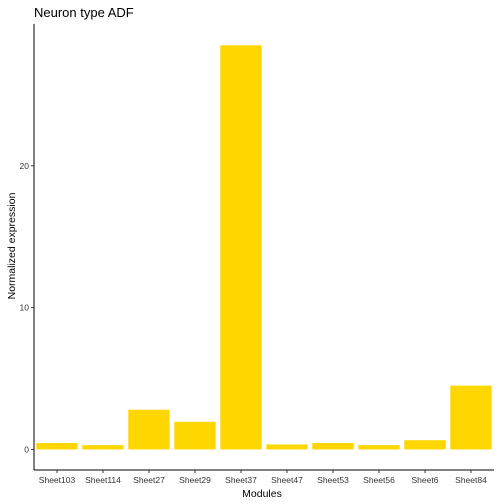 This screenshot has height=504, width=504. What do you see at coordinates (333, 480) in the screenshot?
I see `x-tick-label: Sheet53` at bounding box center [333, 480].